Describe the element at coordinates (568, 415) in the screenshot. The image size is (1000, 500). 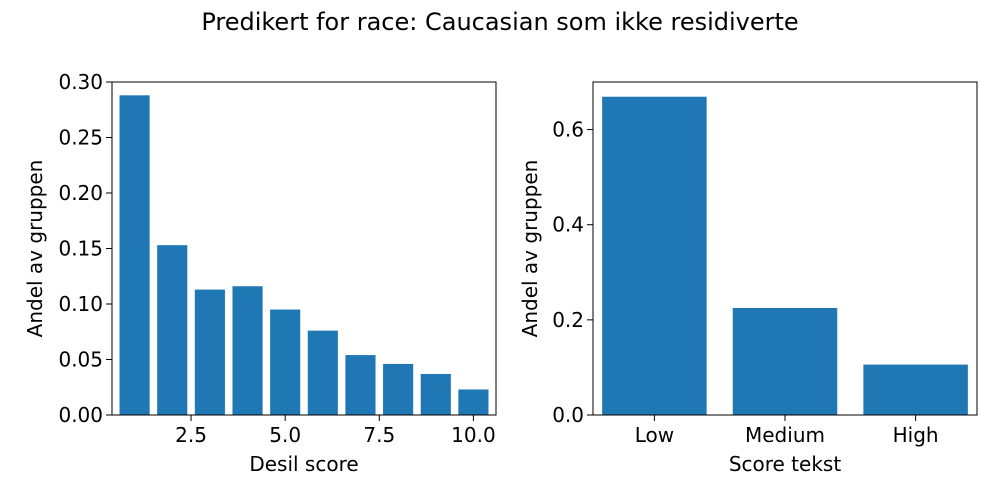
I see `y-tick-label: 0.0` at that location.